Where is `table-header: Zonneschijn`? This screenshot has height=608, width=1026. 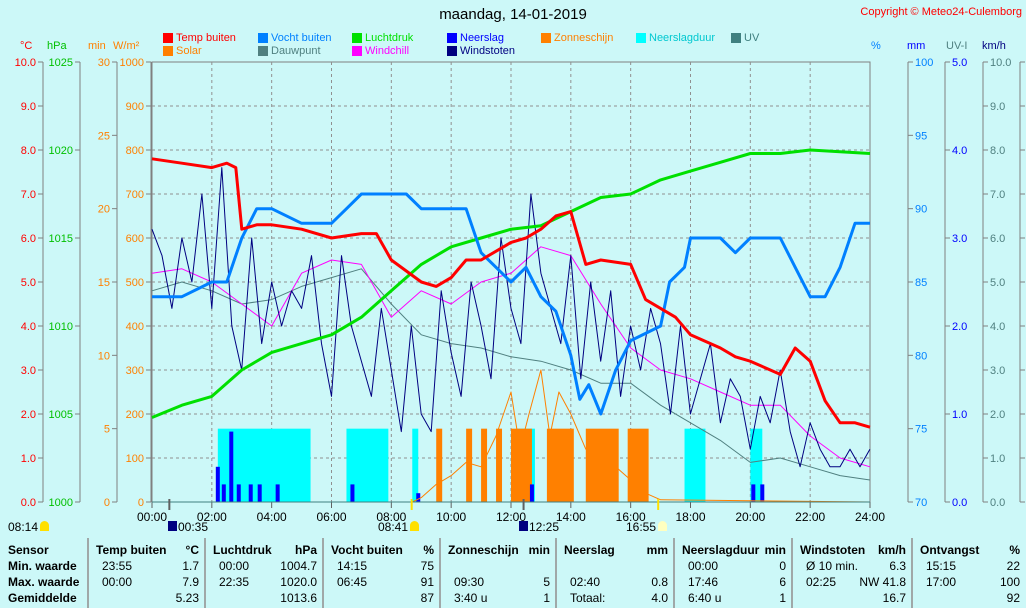 table-header: Zonneschijn is located at coordinates (483, 550).